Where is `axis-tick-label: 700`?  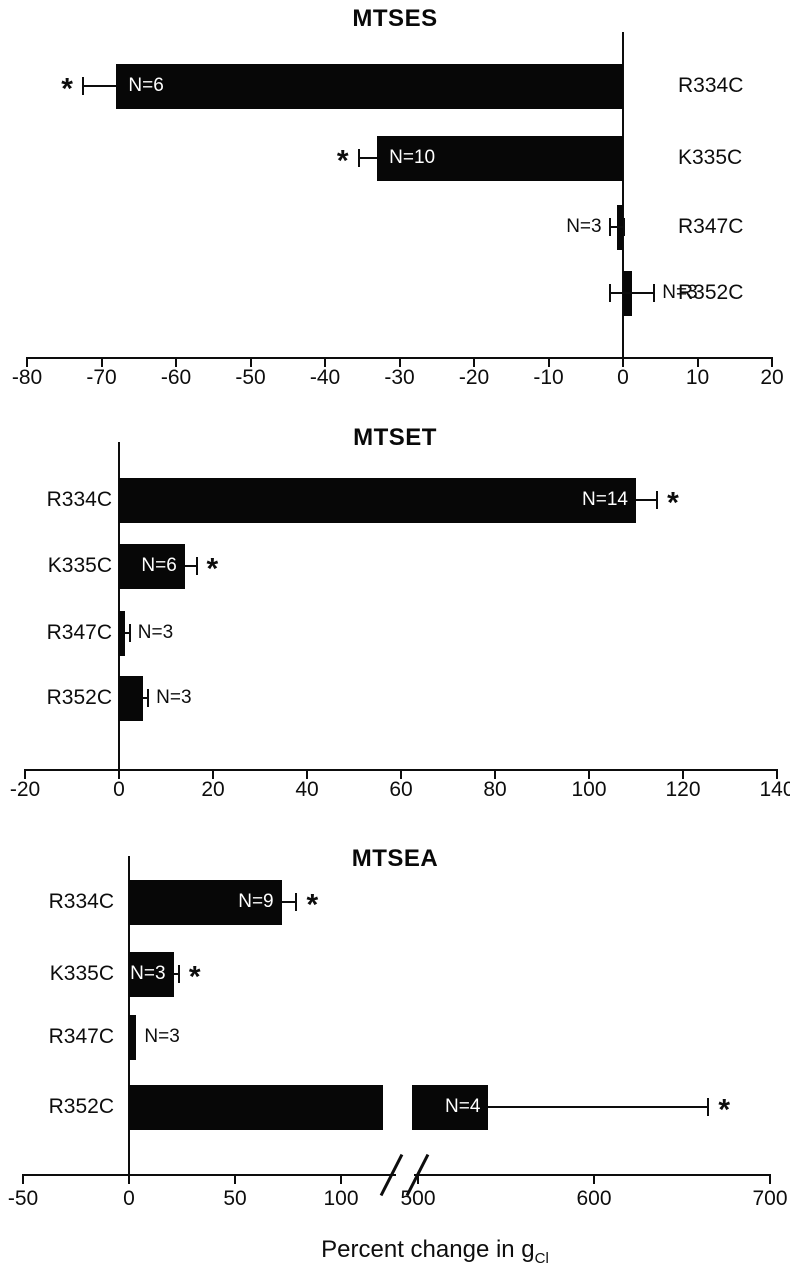
axis-tick-label: 700 is located at coordinates (770, 1198).